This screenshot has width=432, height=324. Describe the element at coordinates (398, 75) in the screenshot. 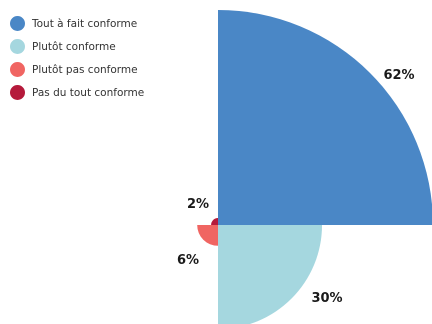

I see `data-label-tout-a-fait-conforme: 62%` at that location.